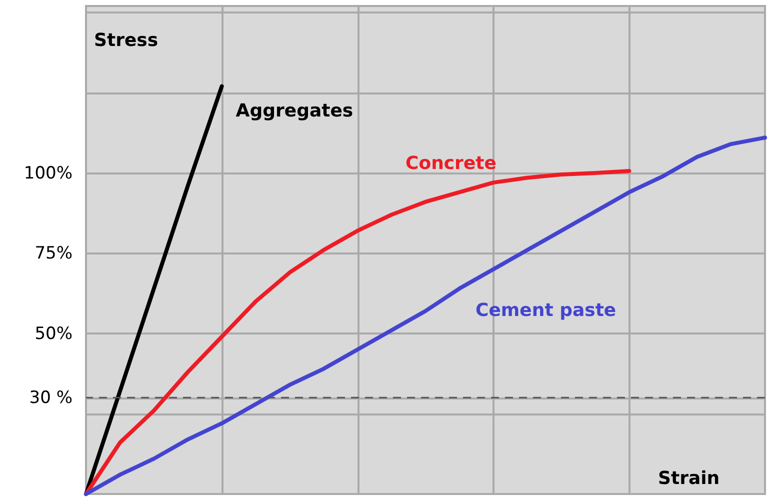 This screenshot has height=504, width=769. Describe the element at coordinates (126, 40) in the screenshot. I see `y-axis-title: Stress` at that location.